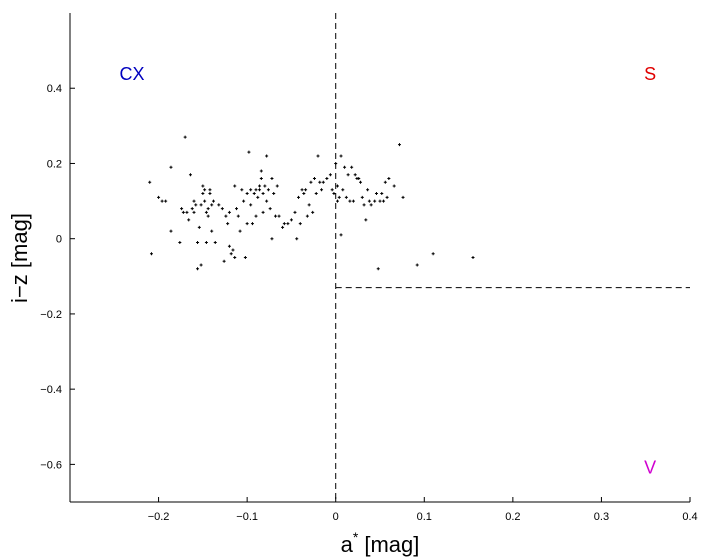 The image size is (706, 560). I want to click on x-axis-title-main: a, so click(347, 544).